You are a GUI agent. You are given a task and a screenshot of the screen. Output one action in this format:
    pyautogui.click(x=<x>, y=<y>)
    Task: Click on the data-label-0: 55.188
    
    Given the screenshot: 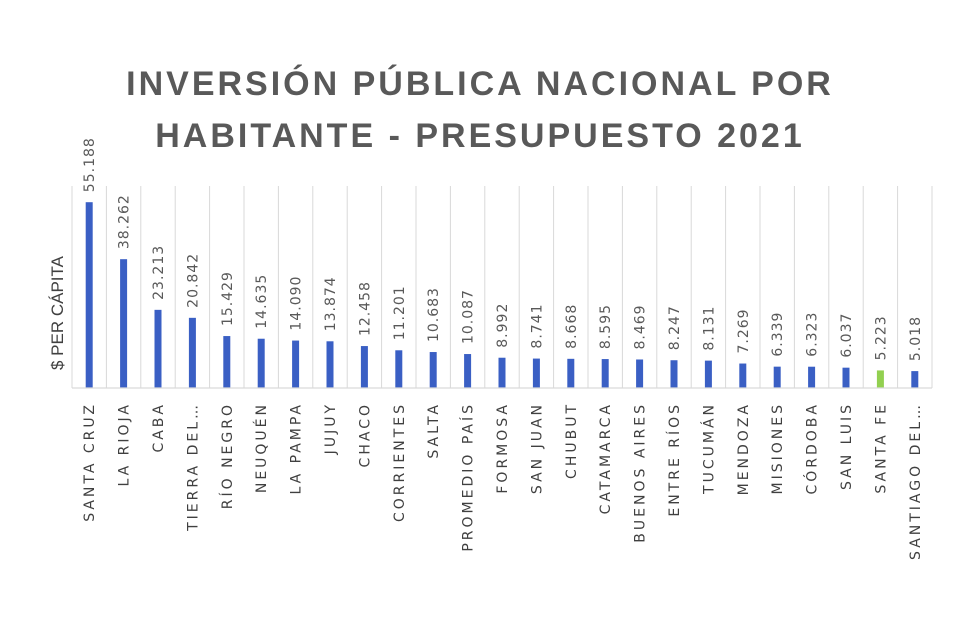 What is the action you would take?
    pyautogui.click(x=90, y=164)
    